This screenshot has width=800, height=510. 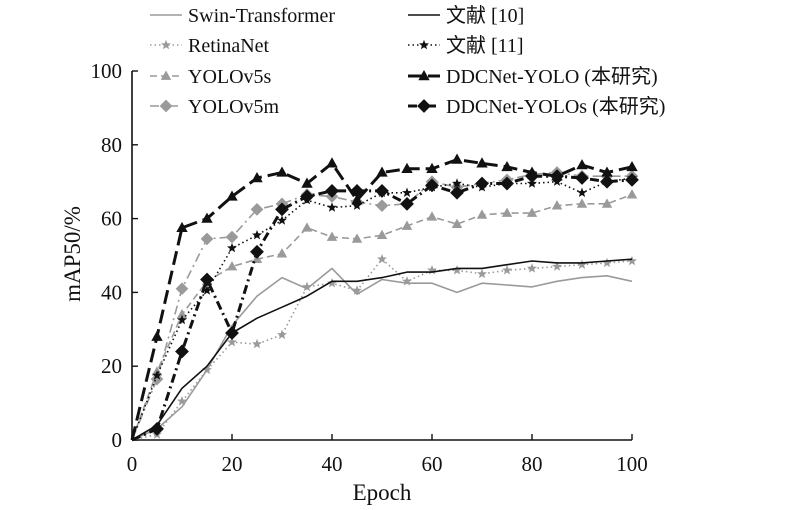 I want to click on y-axis-title: mAP50/%, so click(x=72, y=254).